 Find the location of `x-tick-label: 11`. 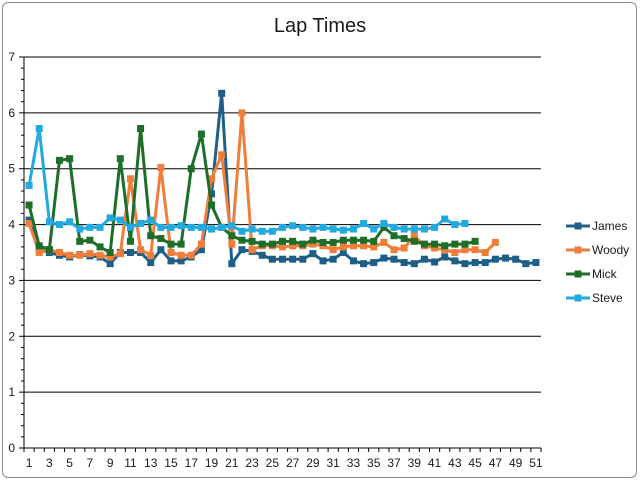

x-tick-label: 11 is located at coordinates (130, 463).